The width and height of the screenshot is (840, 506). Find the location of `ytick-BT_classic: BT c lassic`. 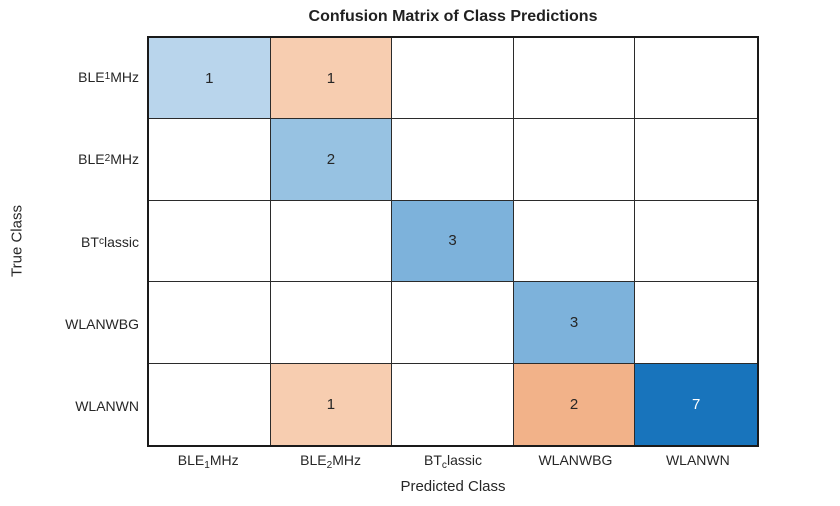

ytick-BT_classic: BT c lassic is located at coordinates (110, 241).